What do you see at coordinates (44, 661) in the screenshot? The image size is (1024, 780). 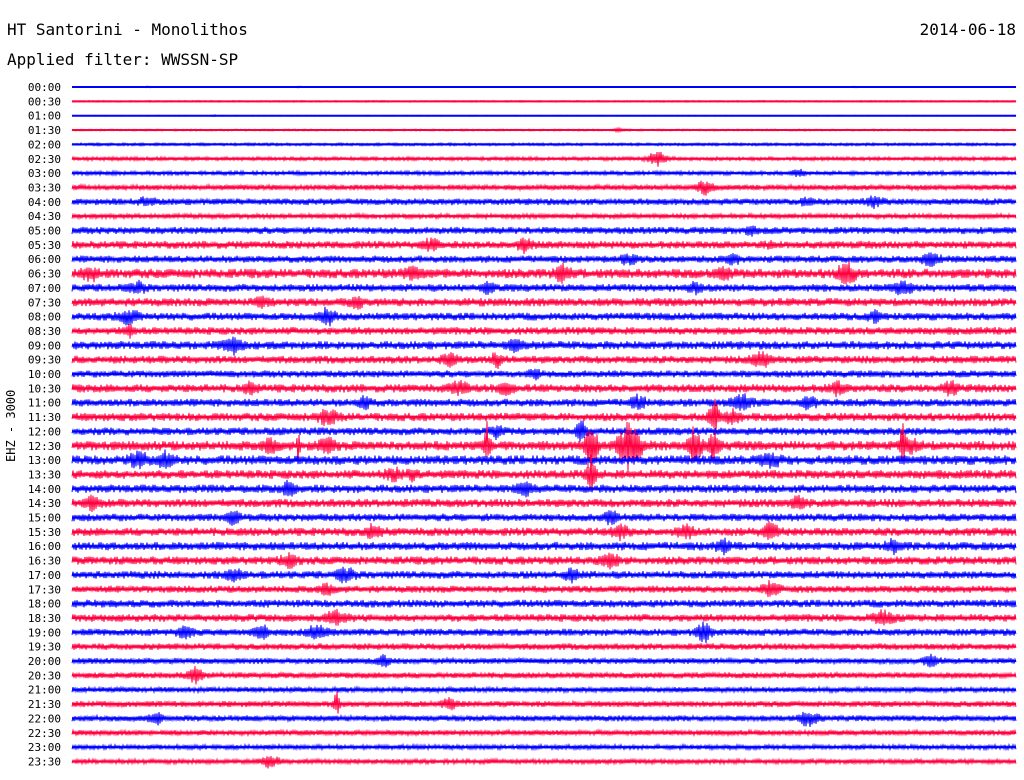 I see `time-tick-label: 20:00` at bounding box center [44, 661].